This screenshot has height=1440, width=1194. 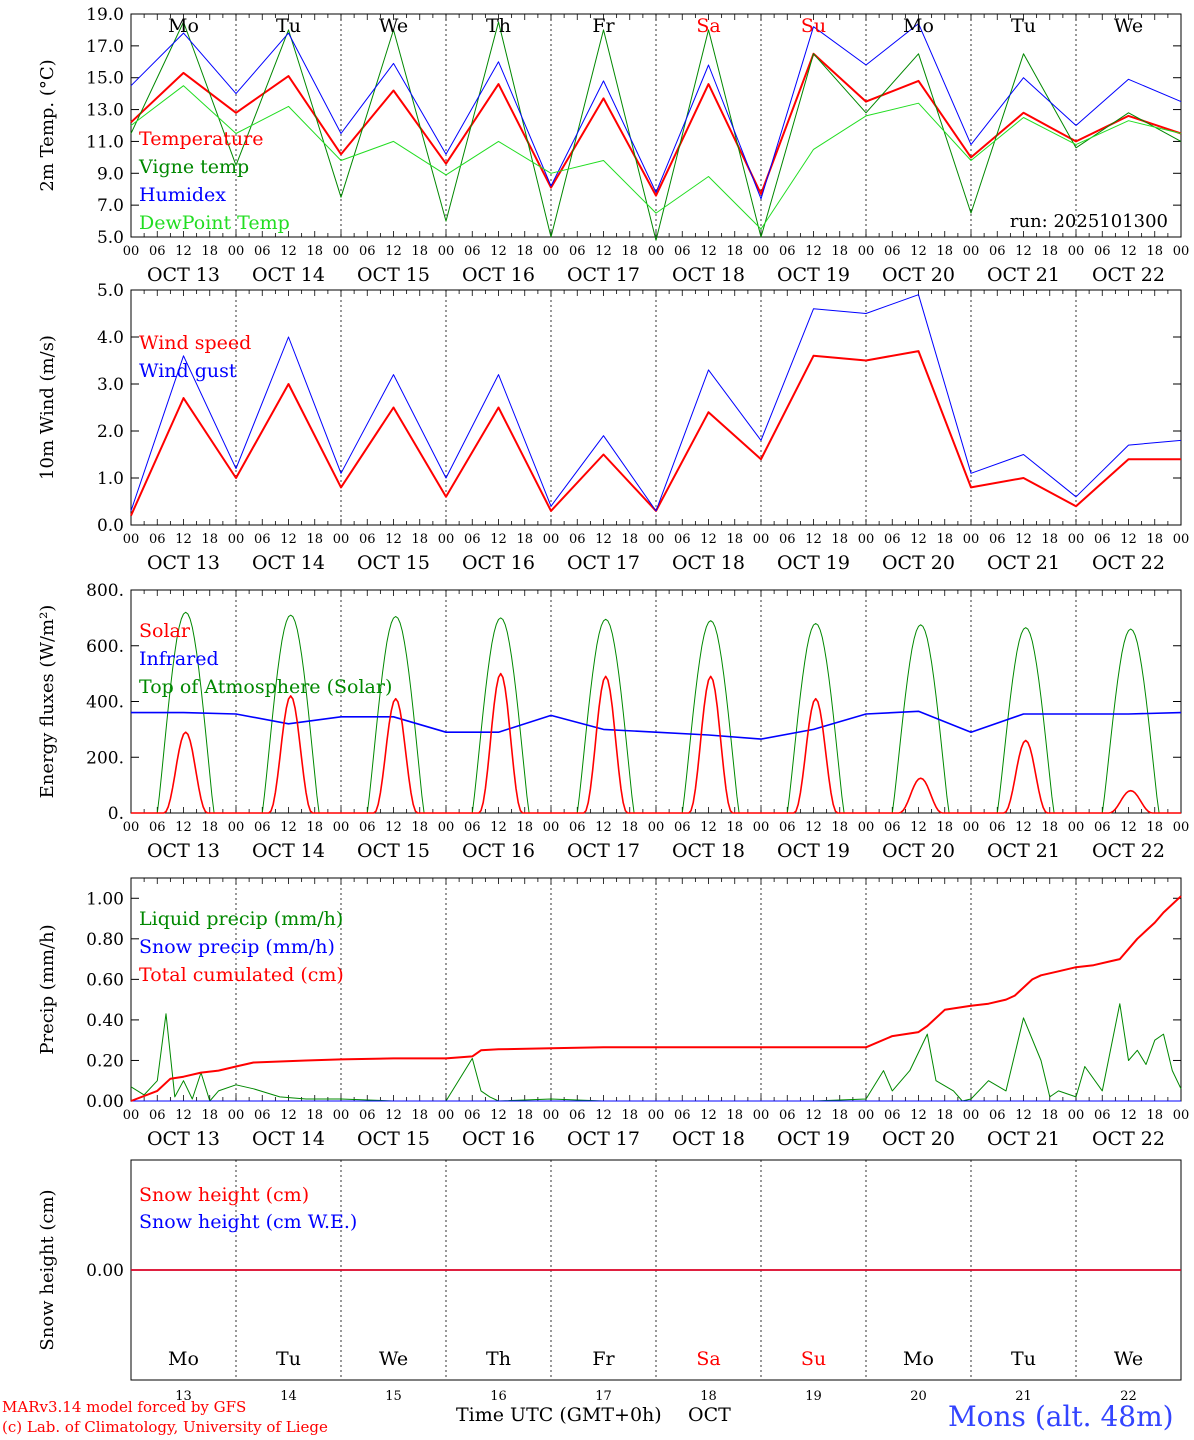 What do you see at coordinates (1023, 851) in the screenshot?
I see `energy-date-label: OCT 21` at bounding box center [1023, 851].